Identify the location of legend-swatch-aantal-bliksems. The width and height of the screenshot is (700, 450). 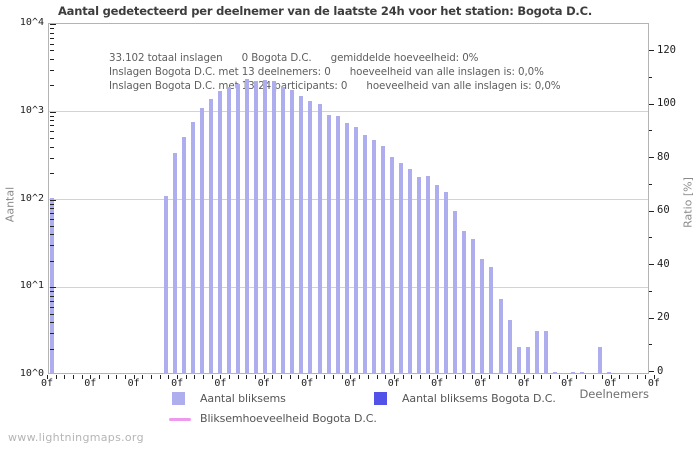
(178, 398).